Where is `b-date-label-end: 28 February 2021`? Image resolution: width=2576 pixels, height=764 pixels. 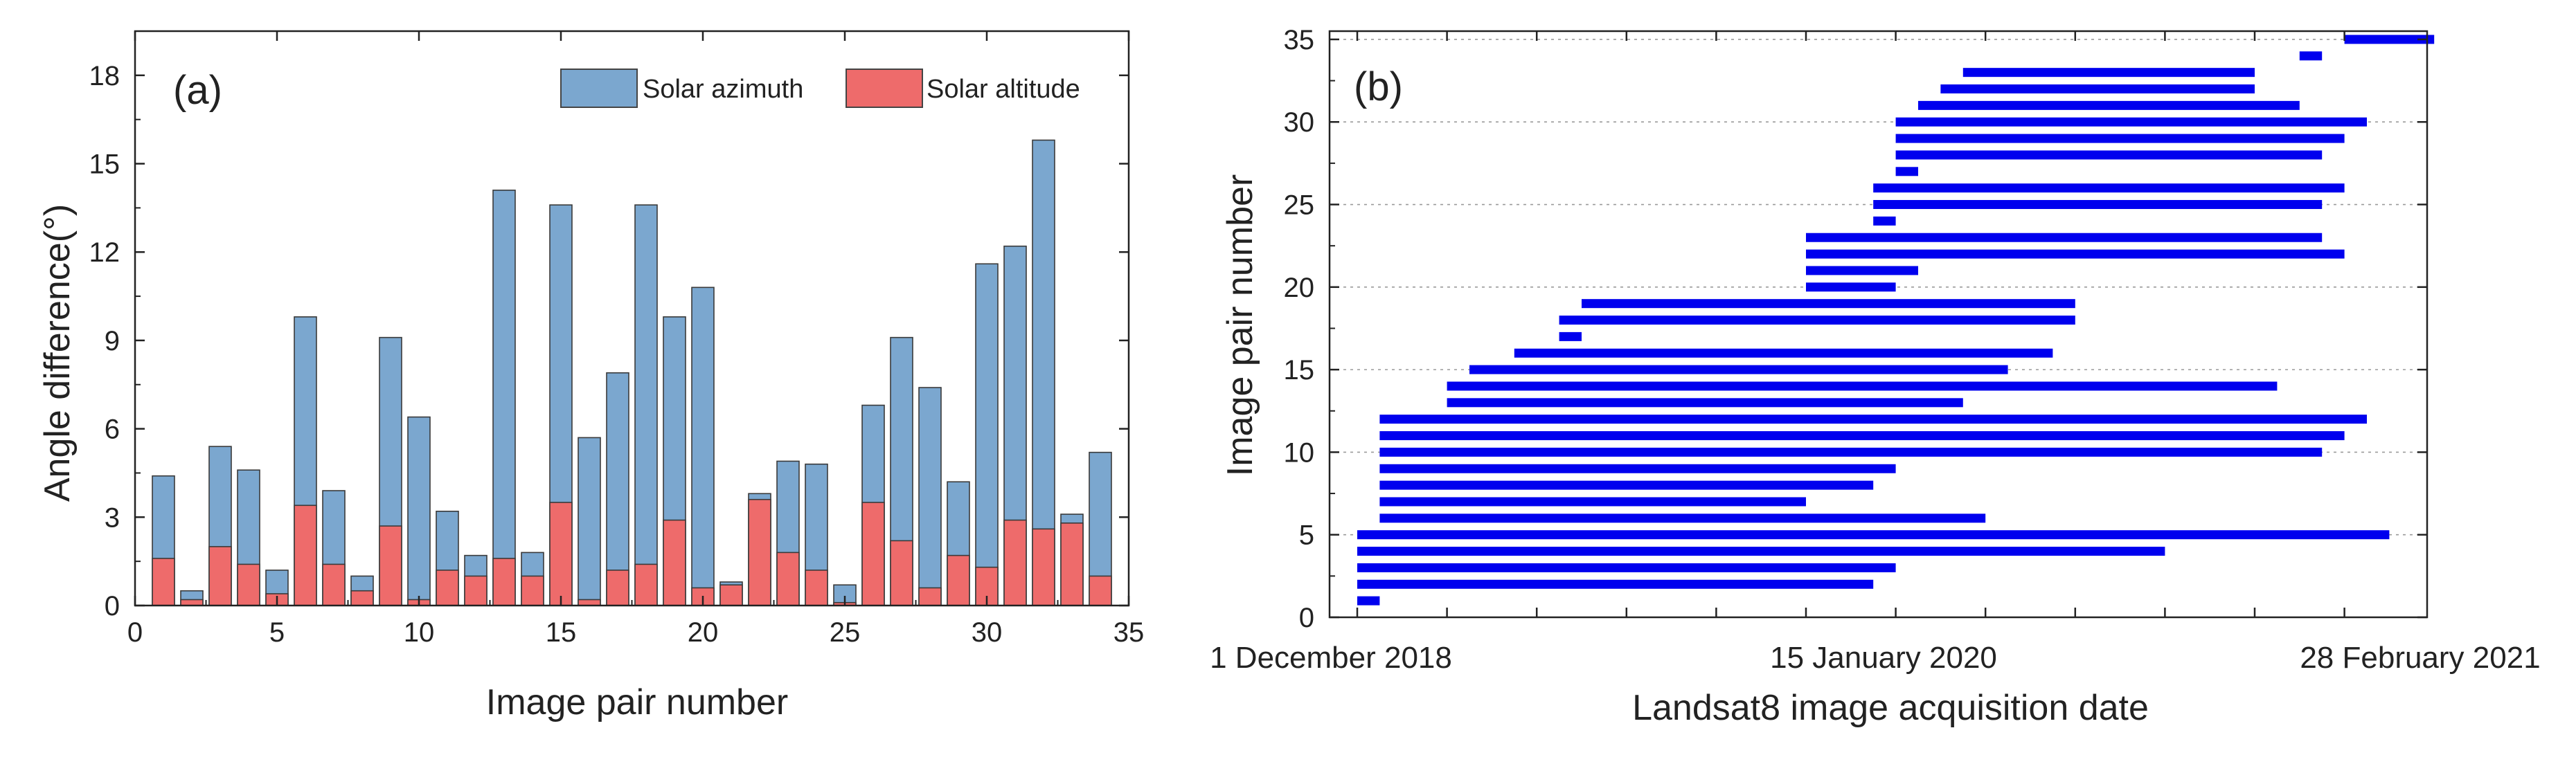
b-date-label-end: 28 February 2021 is located at coordinates (2420, 658).